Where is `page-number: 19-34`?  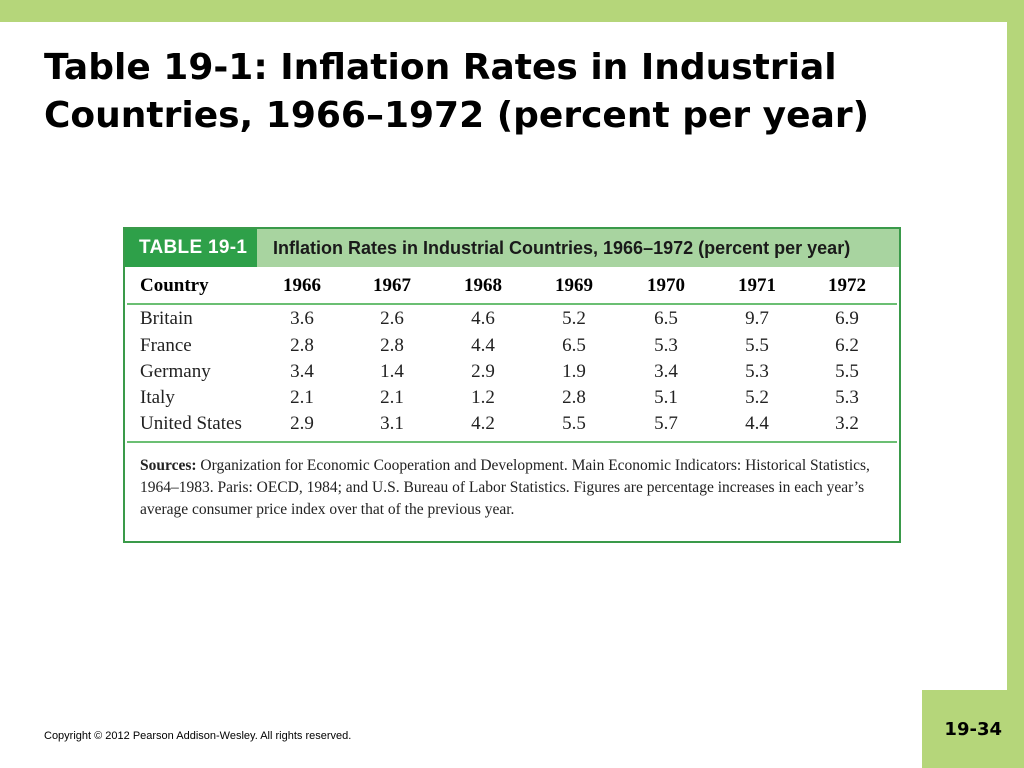
page-number: 19-34 is located at coordinates (973, 729).